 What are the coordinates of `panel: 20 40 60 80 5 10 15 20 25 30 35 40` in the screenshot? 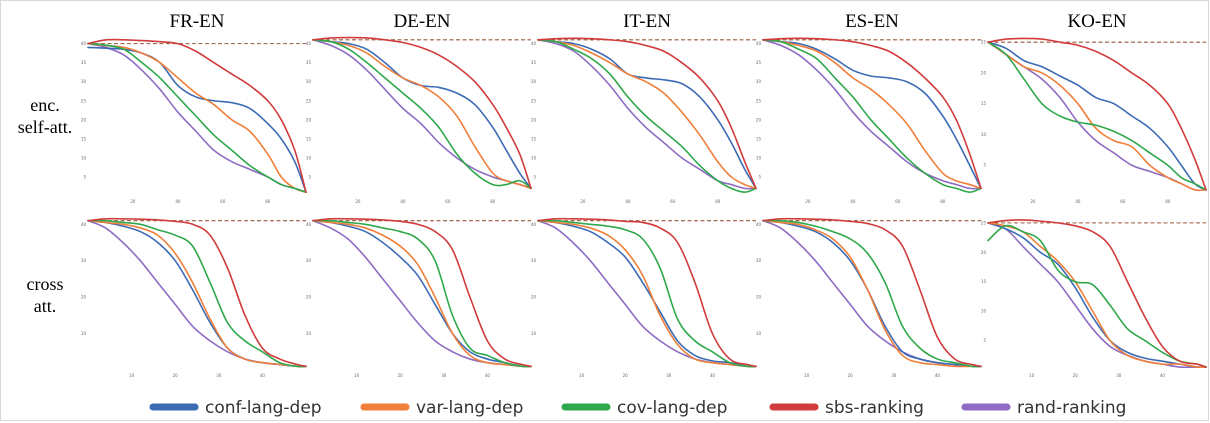 It's located at (194, 121).